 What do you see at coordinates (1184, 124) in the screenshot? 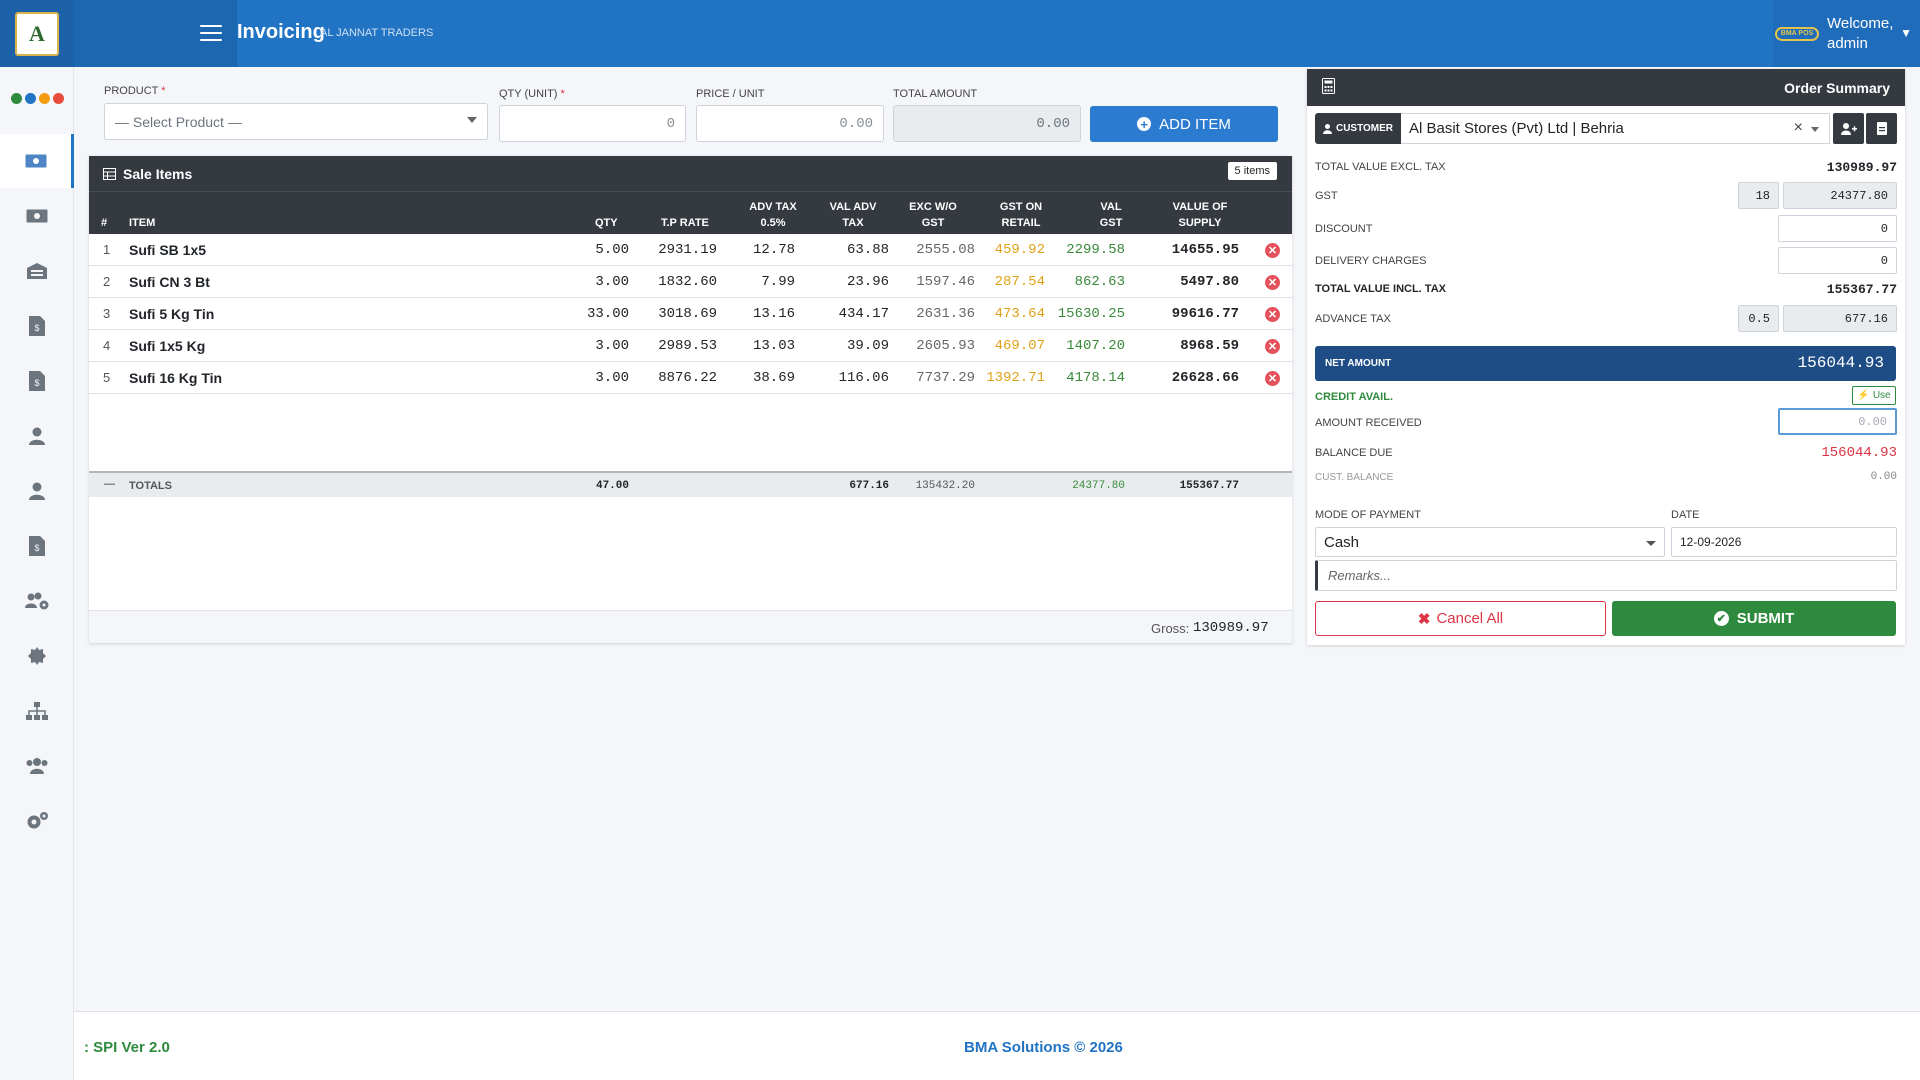
I see `add-item-button: + ADD ITEM` at bounding box center [1184, 124].